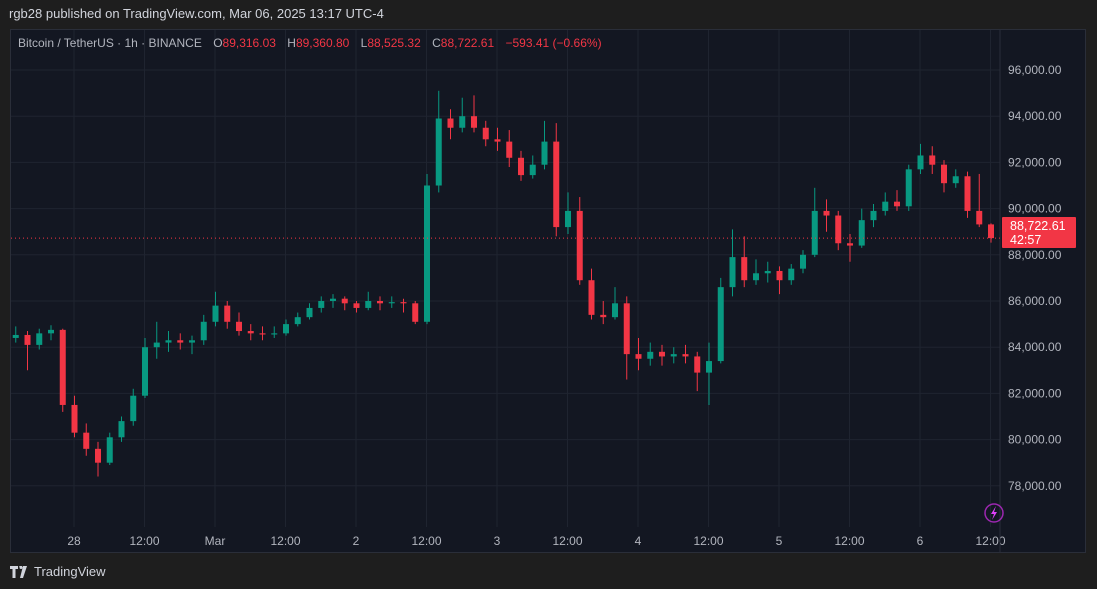  Describe the element at coordinates (291, 43) in the screenshot. I see `high-label: H` at that location.